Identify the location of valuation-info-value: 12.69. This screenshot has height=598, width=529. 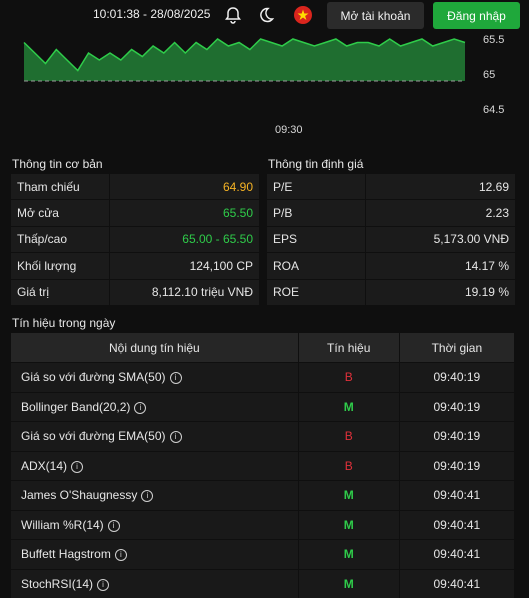
(440, 187).